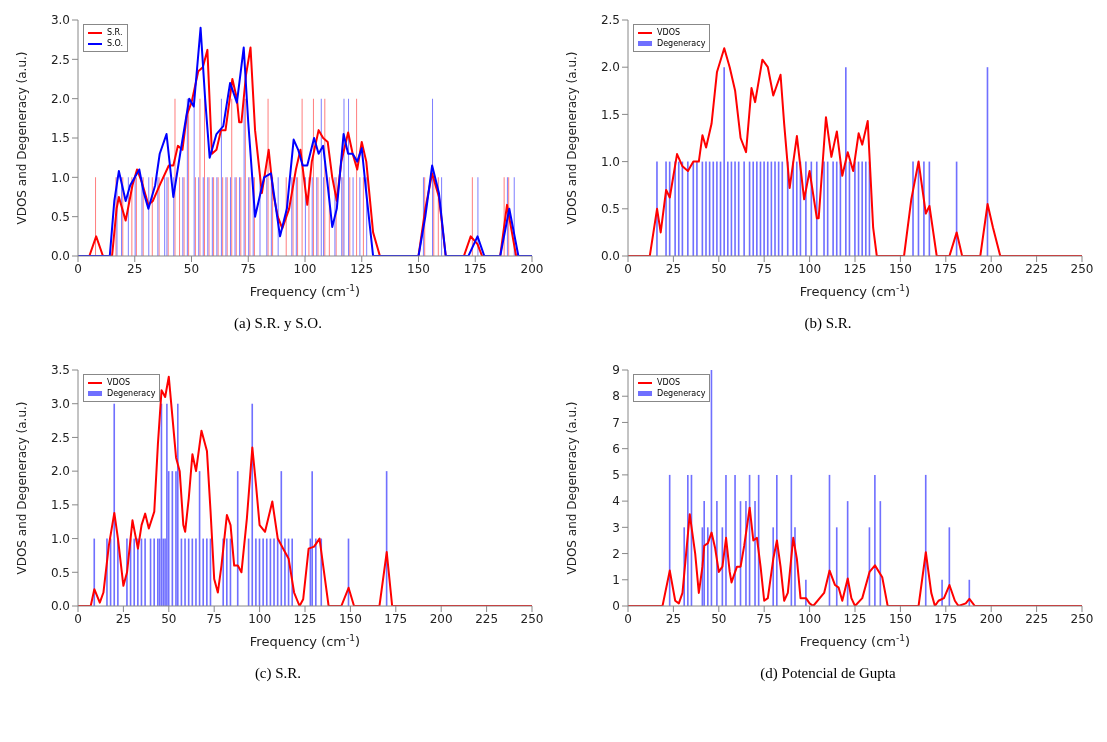  What do you see at coordinates (278, 323) in the screenshot?
I see `text: (a) S.R. y S.O.` at bounding box center [278, 323].